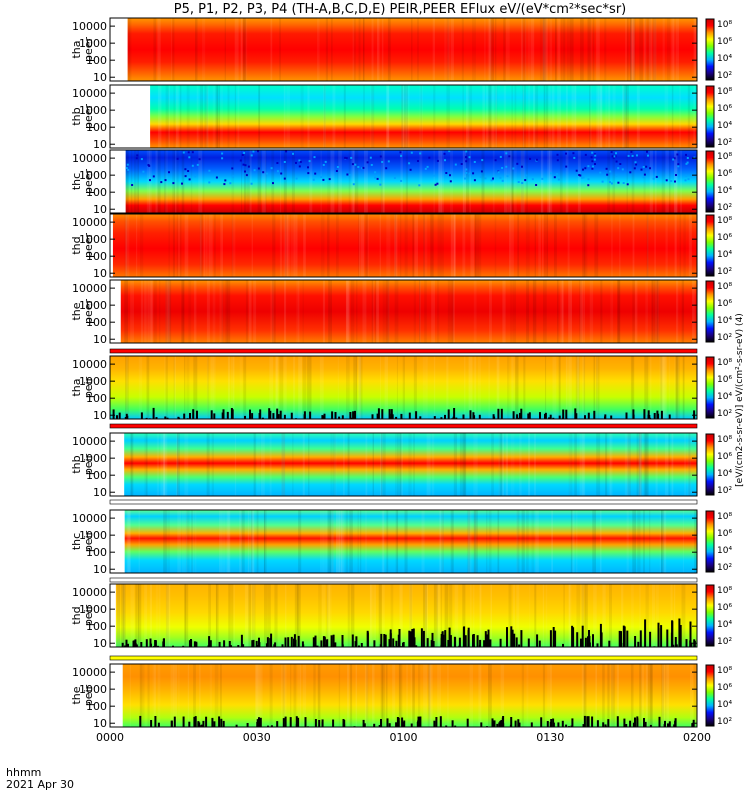 The height and width of the screenshot is (800, 750). Describe the element at coordinates (401, 246) in the screenshot. I see `panel-thd-peer: 10000 1000 100 10 thd peer 10⁸ 10⁶ 10⁴ 10²` at that location.